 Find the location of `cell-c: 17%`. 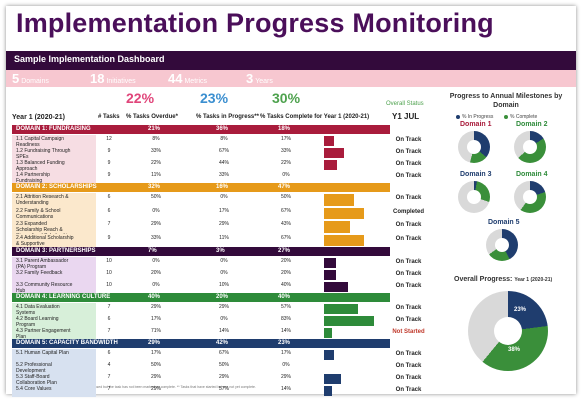

cell-c: 17% is located at coordinates (285, 353).